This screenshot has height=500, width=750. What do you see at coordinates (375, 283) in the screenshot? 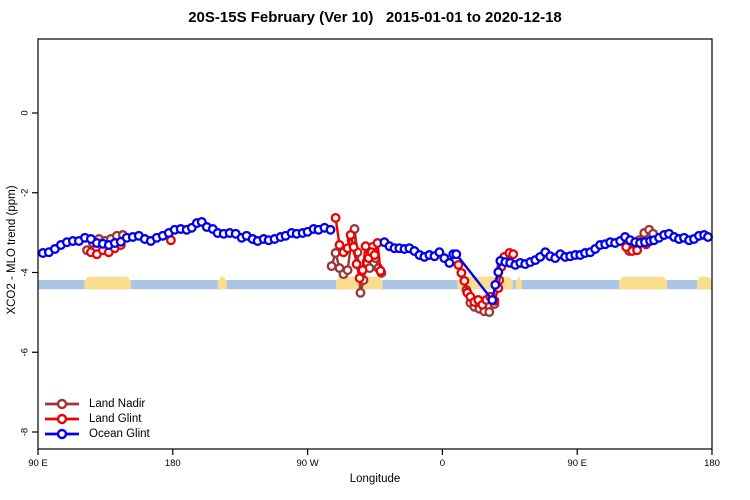
I see `ocean-land-band` at bounding box center [375, 283].